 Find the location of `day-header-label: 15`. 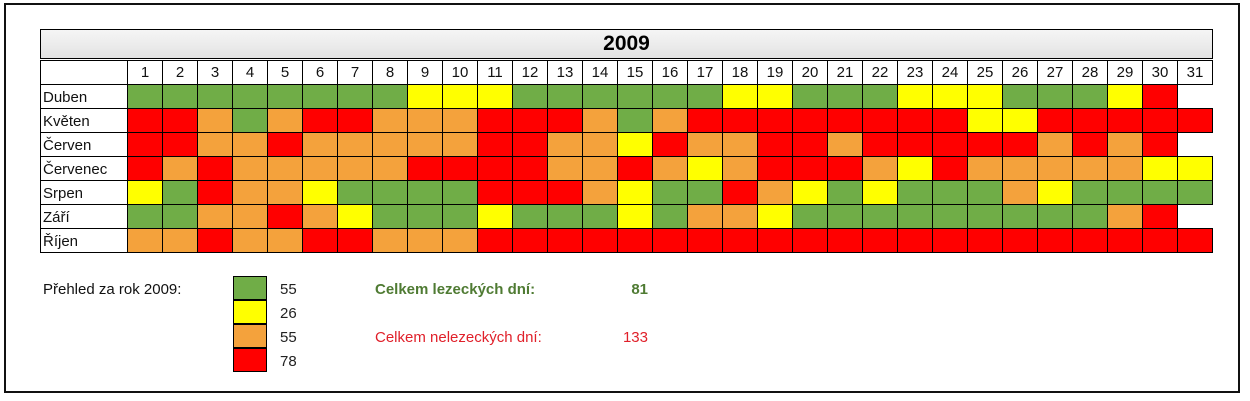

day-header-label: 15 is located at coordinates (635, 72).